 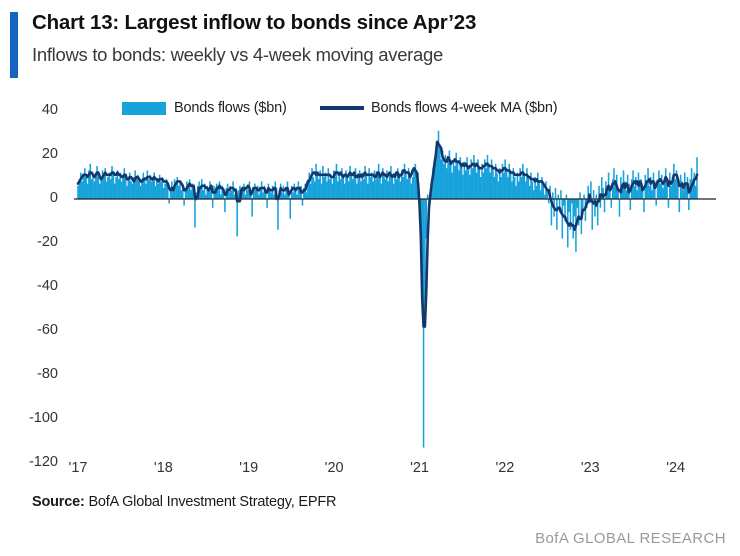 I want to click on title-accent-bar, so click(x=14, y=45).